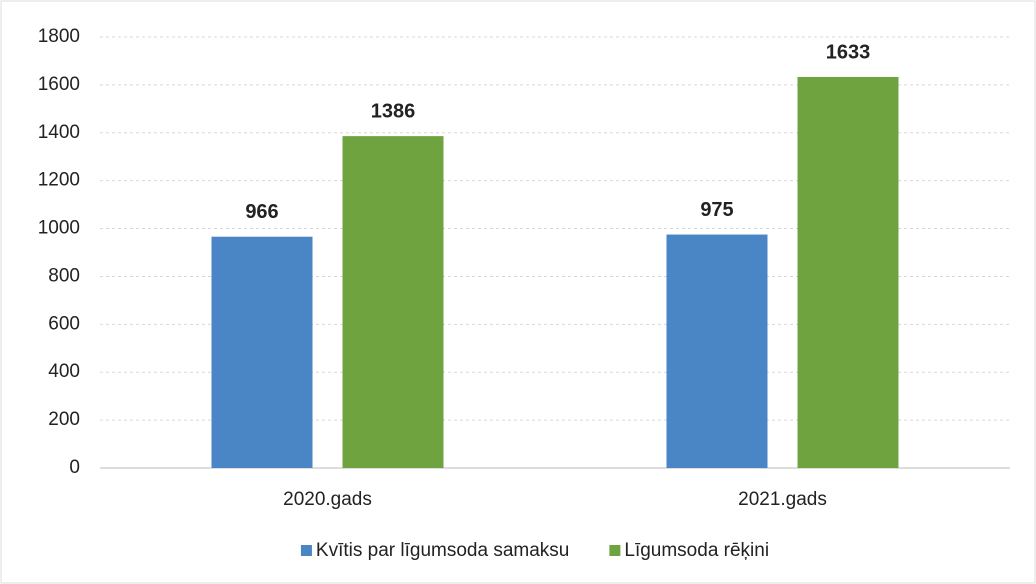  What do you see at coordinates (64, 419) in the screenshot?
I see `y-tick-label: 200` at bounding box center [64, 419].